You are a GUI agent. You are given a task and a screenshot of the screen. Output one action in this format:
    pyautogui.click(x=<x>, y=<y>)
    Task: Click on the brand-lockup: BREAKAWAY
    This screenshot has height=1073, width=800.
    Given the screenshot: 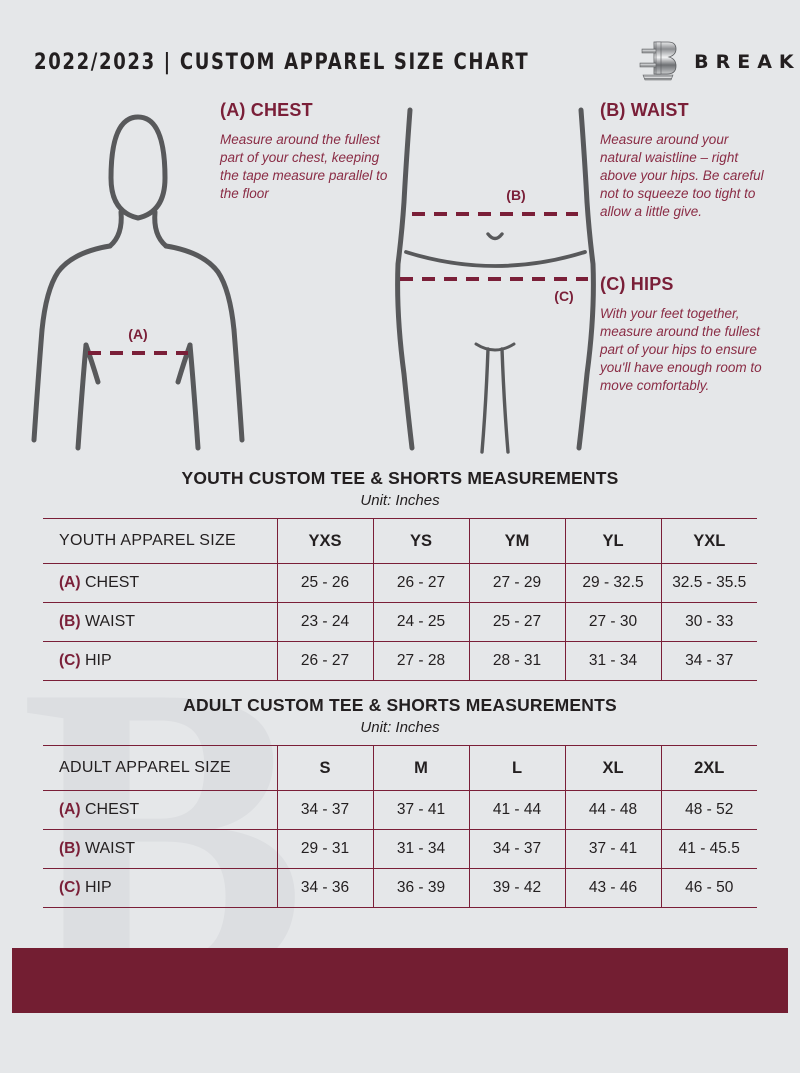 What is the action you would take?
    pyautogui.click(x=719, y=62)
    